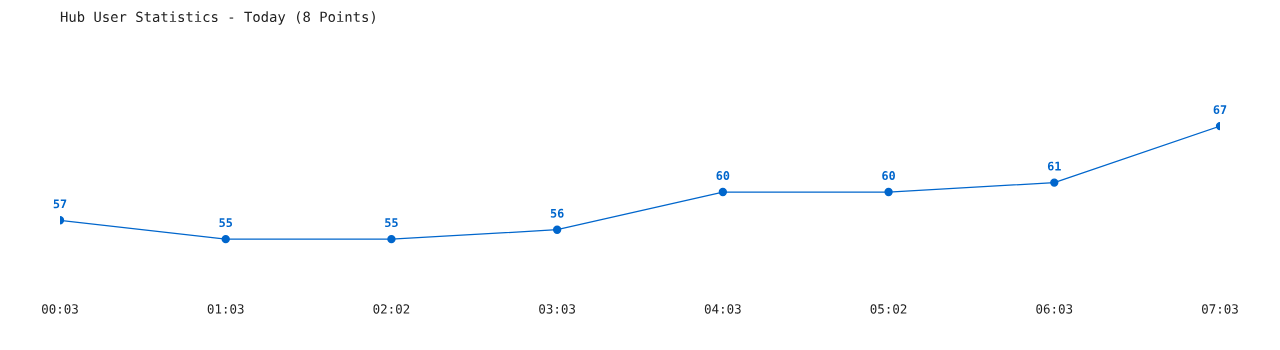 Image resolution: width=1280 pixels, height=350 pixels. I want to click on data-label: 57, so click(60, 204).